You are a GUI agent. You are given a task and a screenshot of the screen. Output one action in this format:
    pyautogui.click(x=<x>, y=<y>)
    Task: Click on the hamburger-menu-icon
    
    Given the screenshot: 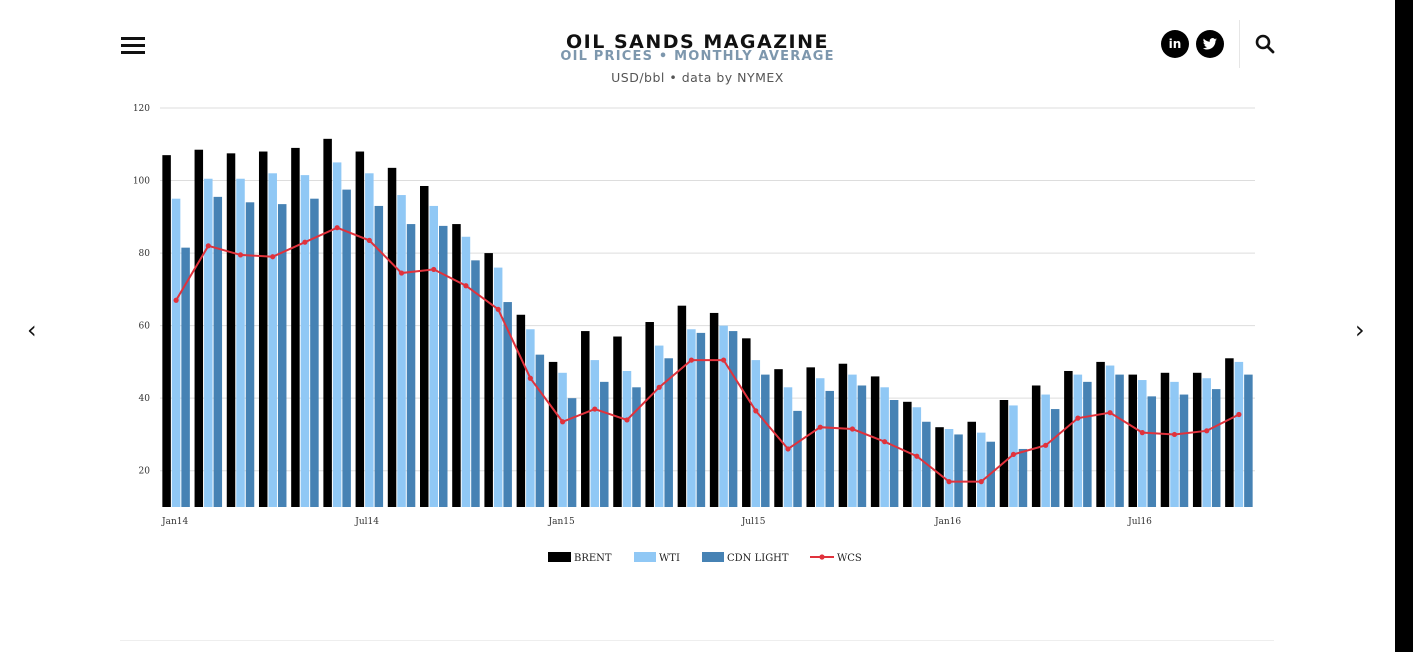 What is the action you would take?
    pyautogui.click(x=133, y=46)
    